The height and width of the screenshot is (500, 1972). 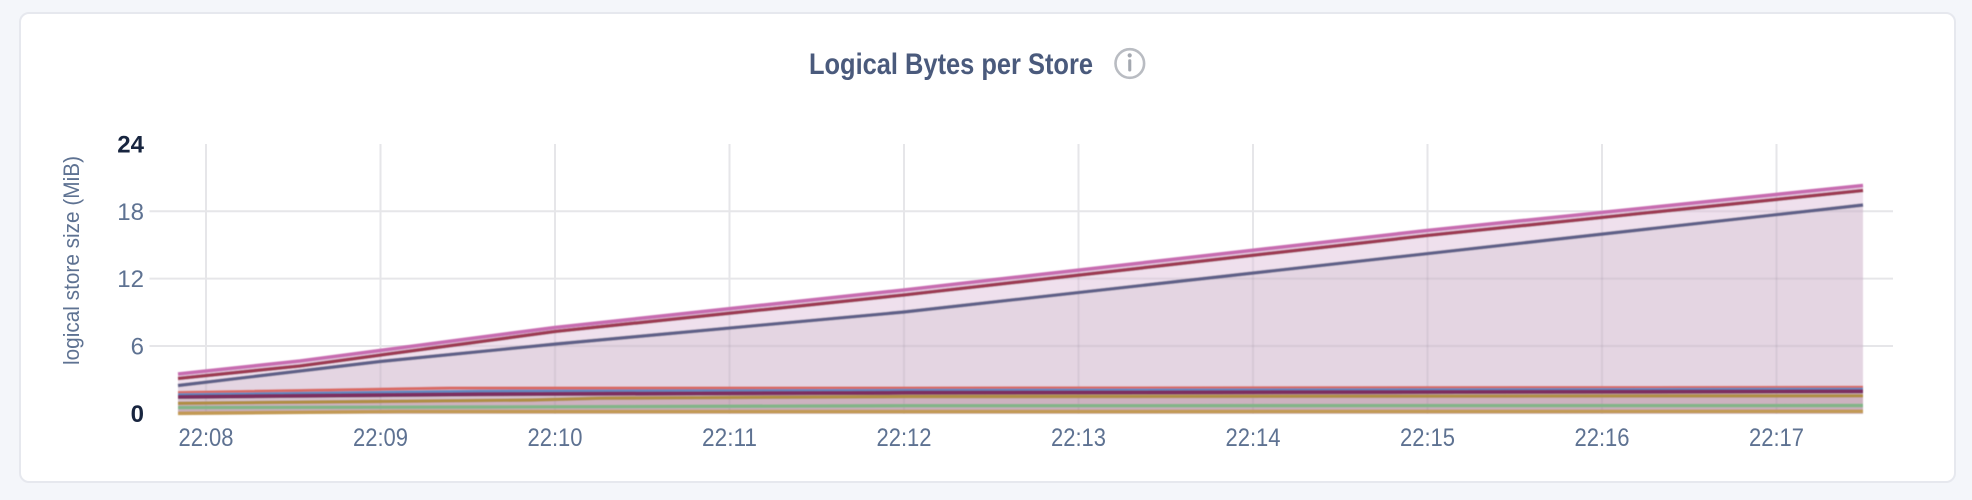 What do you see at coordinates (206, 438) in the screenshot?
I see `svg-text: 22:08` at bounding box center [206, 438].